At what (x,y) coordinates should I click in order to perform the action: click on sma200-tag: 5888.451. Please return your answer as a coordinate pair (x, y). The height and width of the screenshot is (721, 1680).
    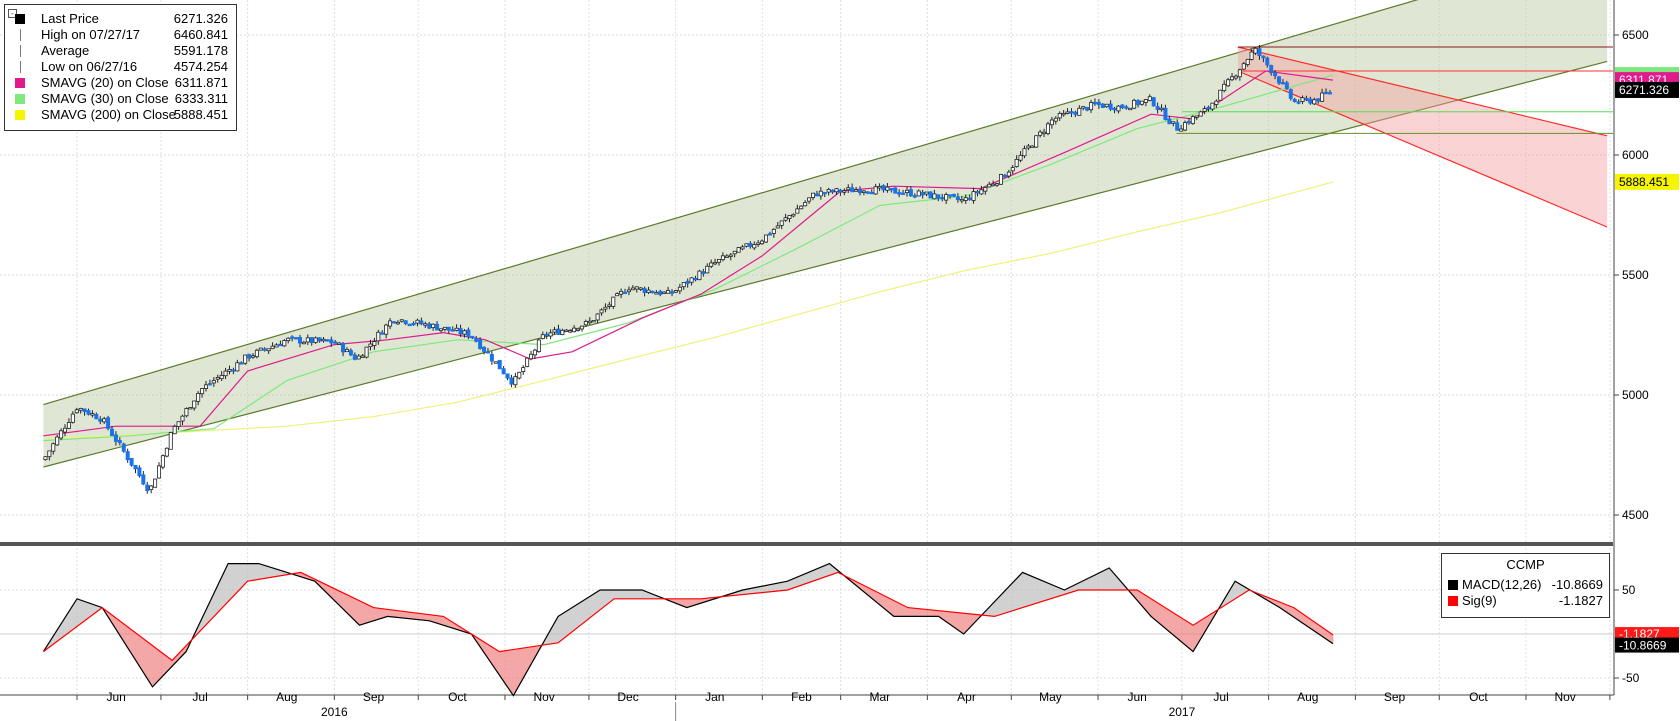
    Looking at the image, I should click on (1644, 182).